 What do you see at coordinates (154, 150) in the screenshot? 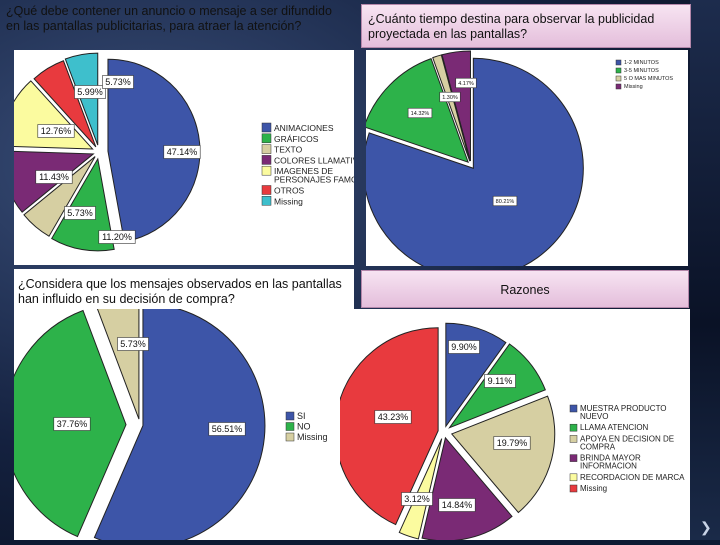
I see `pie-slice-animaciones` at bounding box center [154, 150].